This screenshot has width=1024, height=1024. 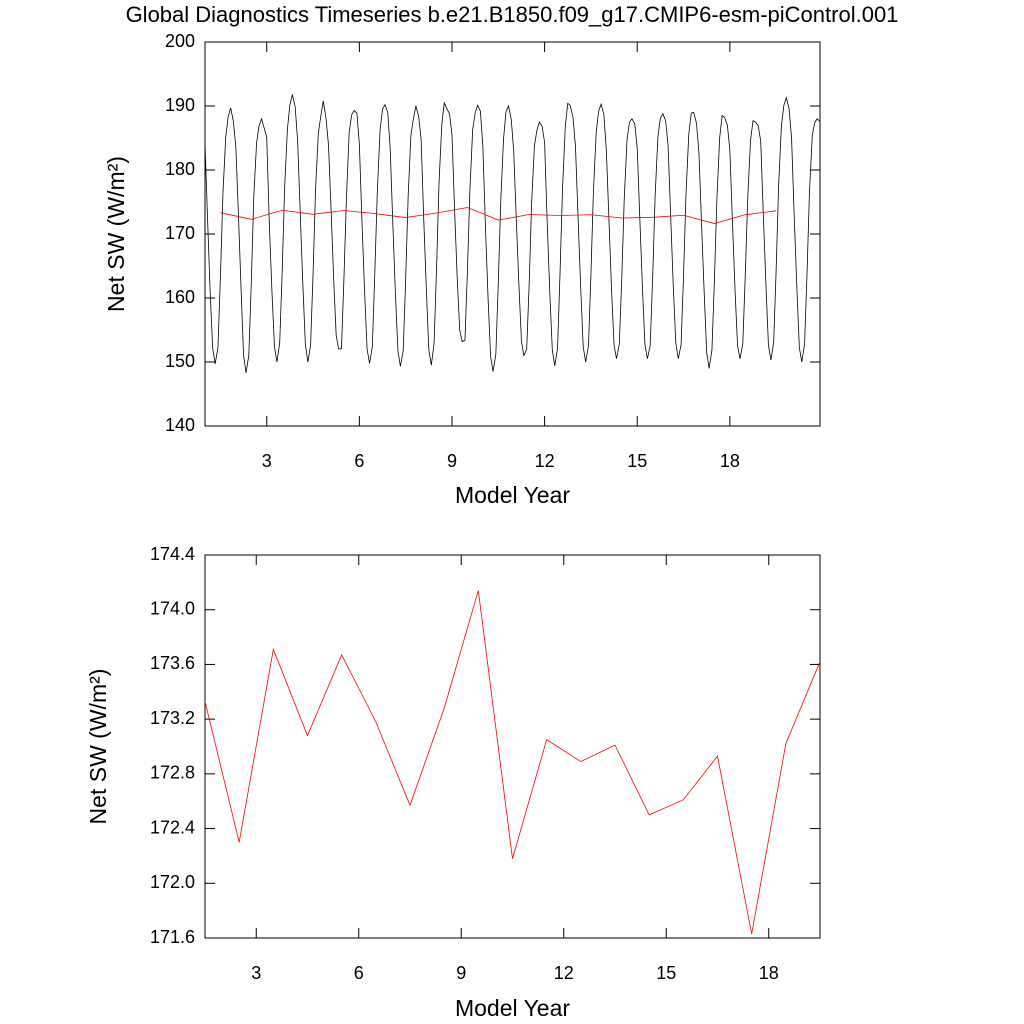 What do you see at coordinates (172, 773) in the screenshot?
I see `y-tick-label: 172.8` at bounding box center [172, 773].